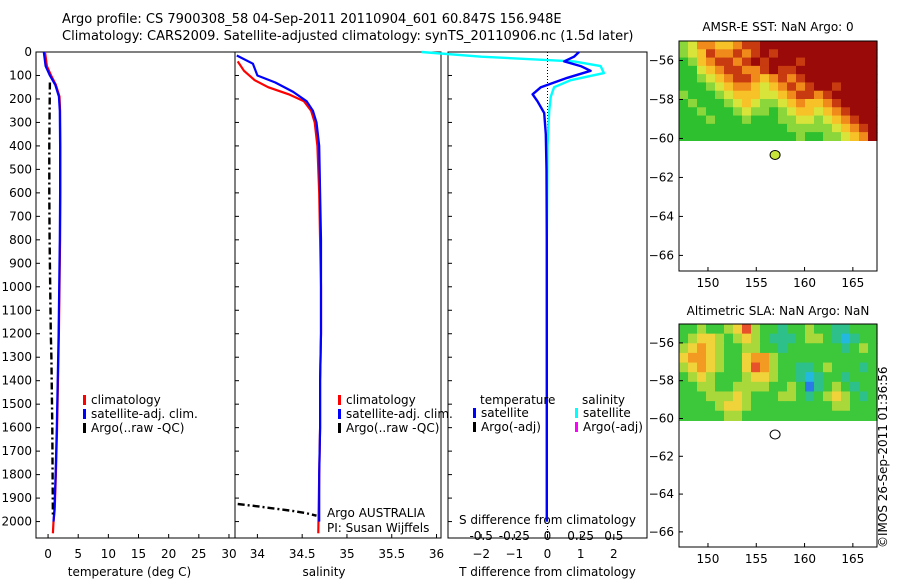 The image size is (900, 580). Describe the element at coordinates (137, 428) in the screenshot. I see `legend-label: Argo(..raw -QC)` at that location.